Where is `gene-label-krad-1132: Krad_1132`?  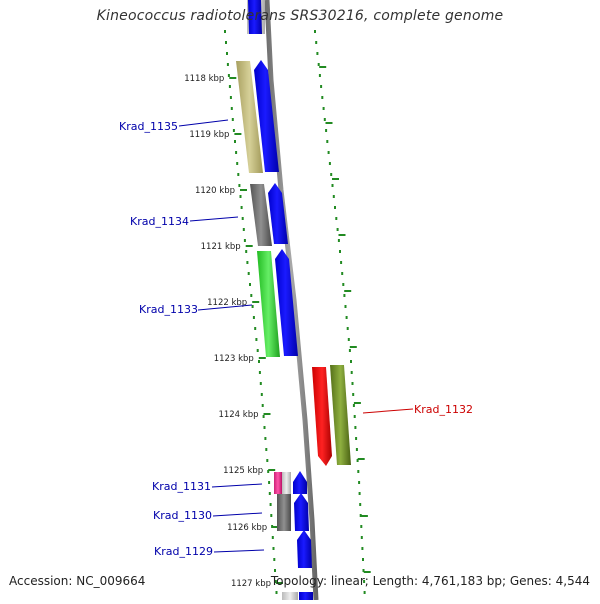
gene-label-krad-1132: Krad_1132 is located at coordinates (443, 409).